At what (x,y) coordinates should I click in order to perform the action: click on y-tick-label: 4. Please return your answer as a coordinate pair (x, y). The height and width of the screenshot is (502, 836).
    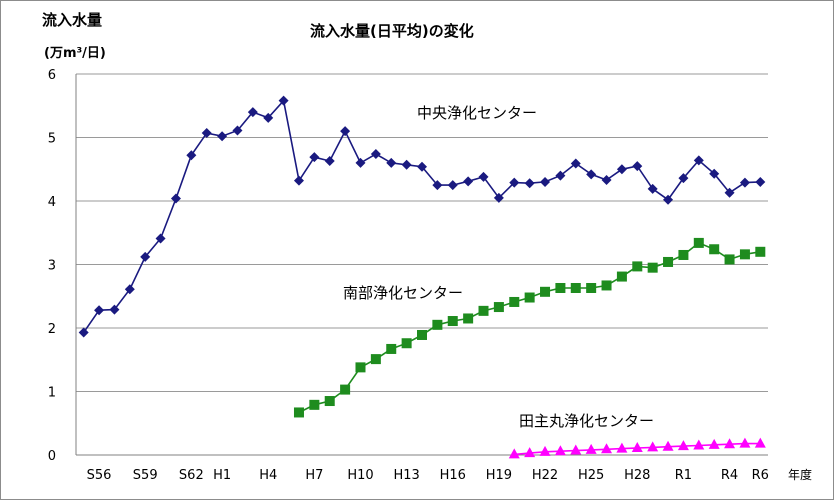
    Looking at the image, I should click on (52, 202).